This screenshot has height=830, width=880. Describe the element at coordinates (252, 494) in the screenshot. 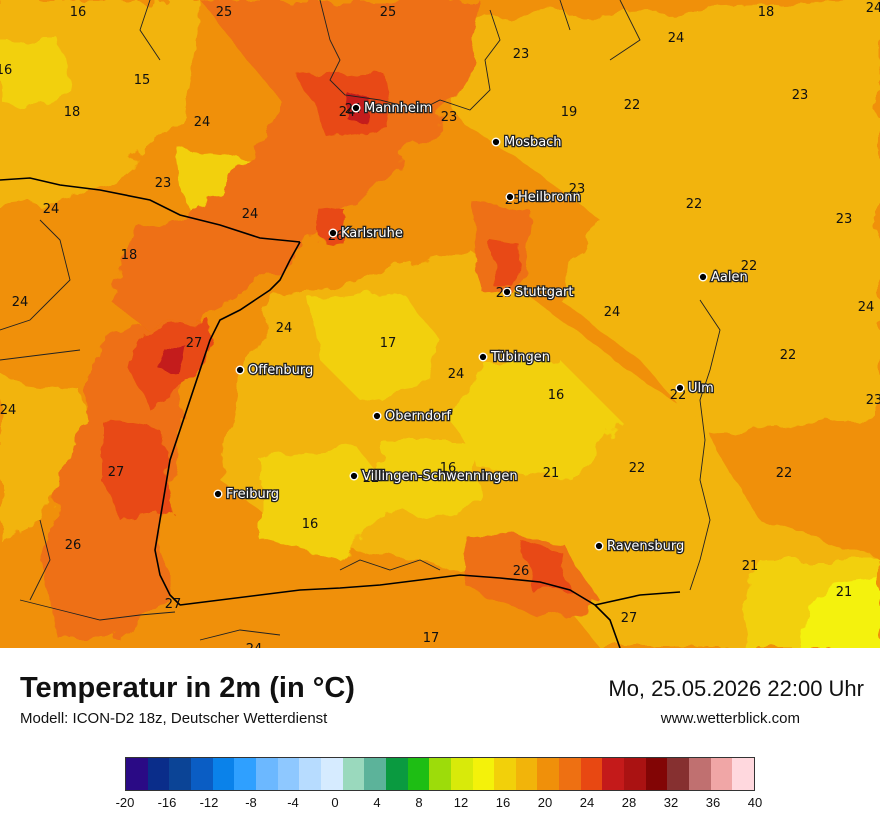

I see `city-label: Freiburg` at that location.